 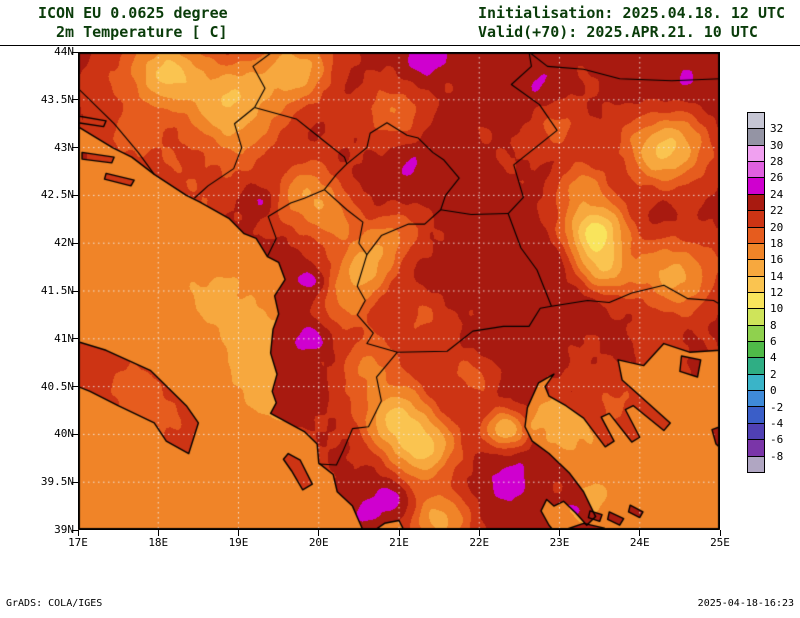 I want to click on colorbar: 32 30 28 26 24 22 20 18 16 14 12 10 8 6 4 2 0 -2 -4 -6 -8, so click(x=773, y=295).